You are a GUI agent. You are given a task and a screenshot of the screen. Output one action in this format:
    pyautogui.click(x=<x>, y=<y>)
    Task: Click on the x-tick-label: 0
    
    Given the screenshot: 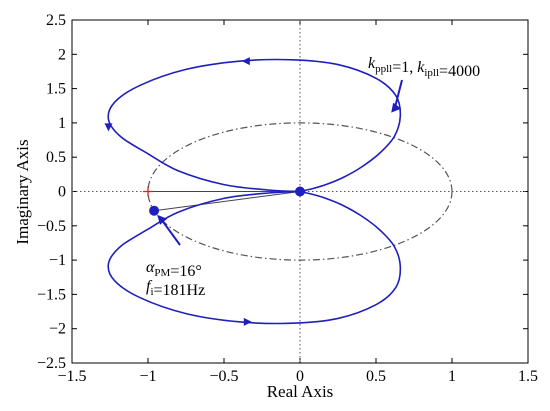 What is the action you would take?
    pyautogui.click(x=300, y=376)
    